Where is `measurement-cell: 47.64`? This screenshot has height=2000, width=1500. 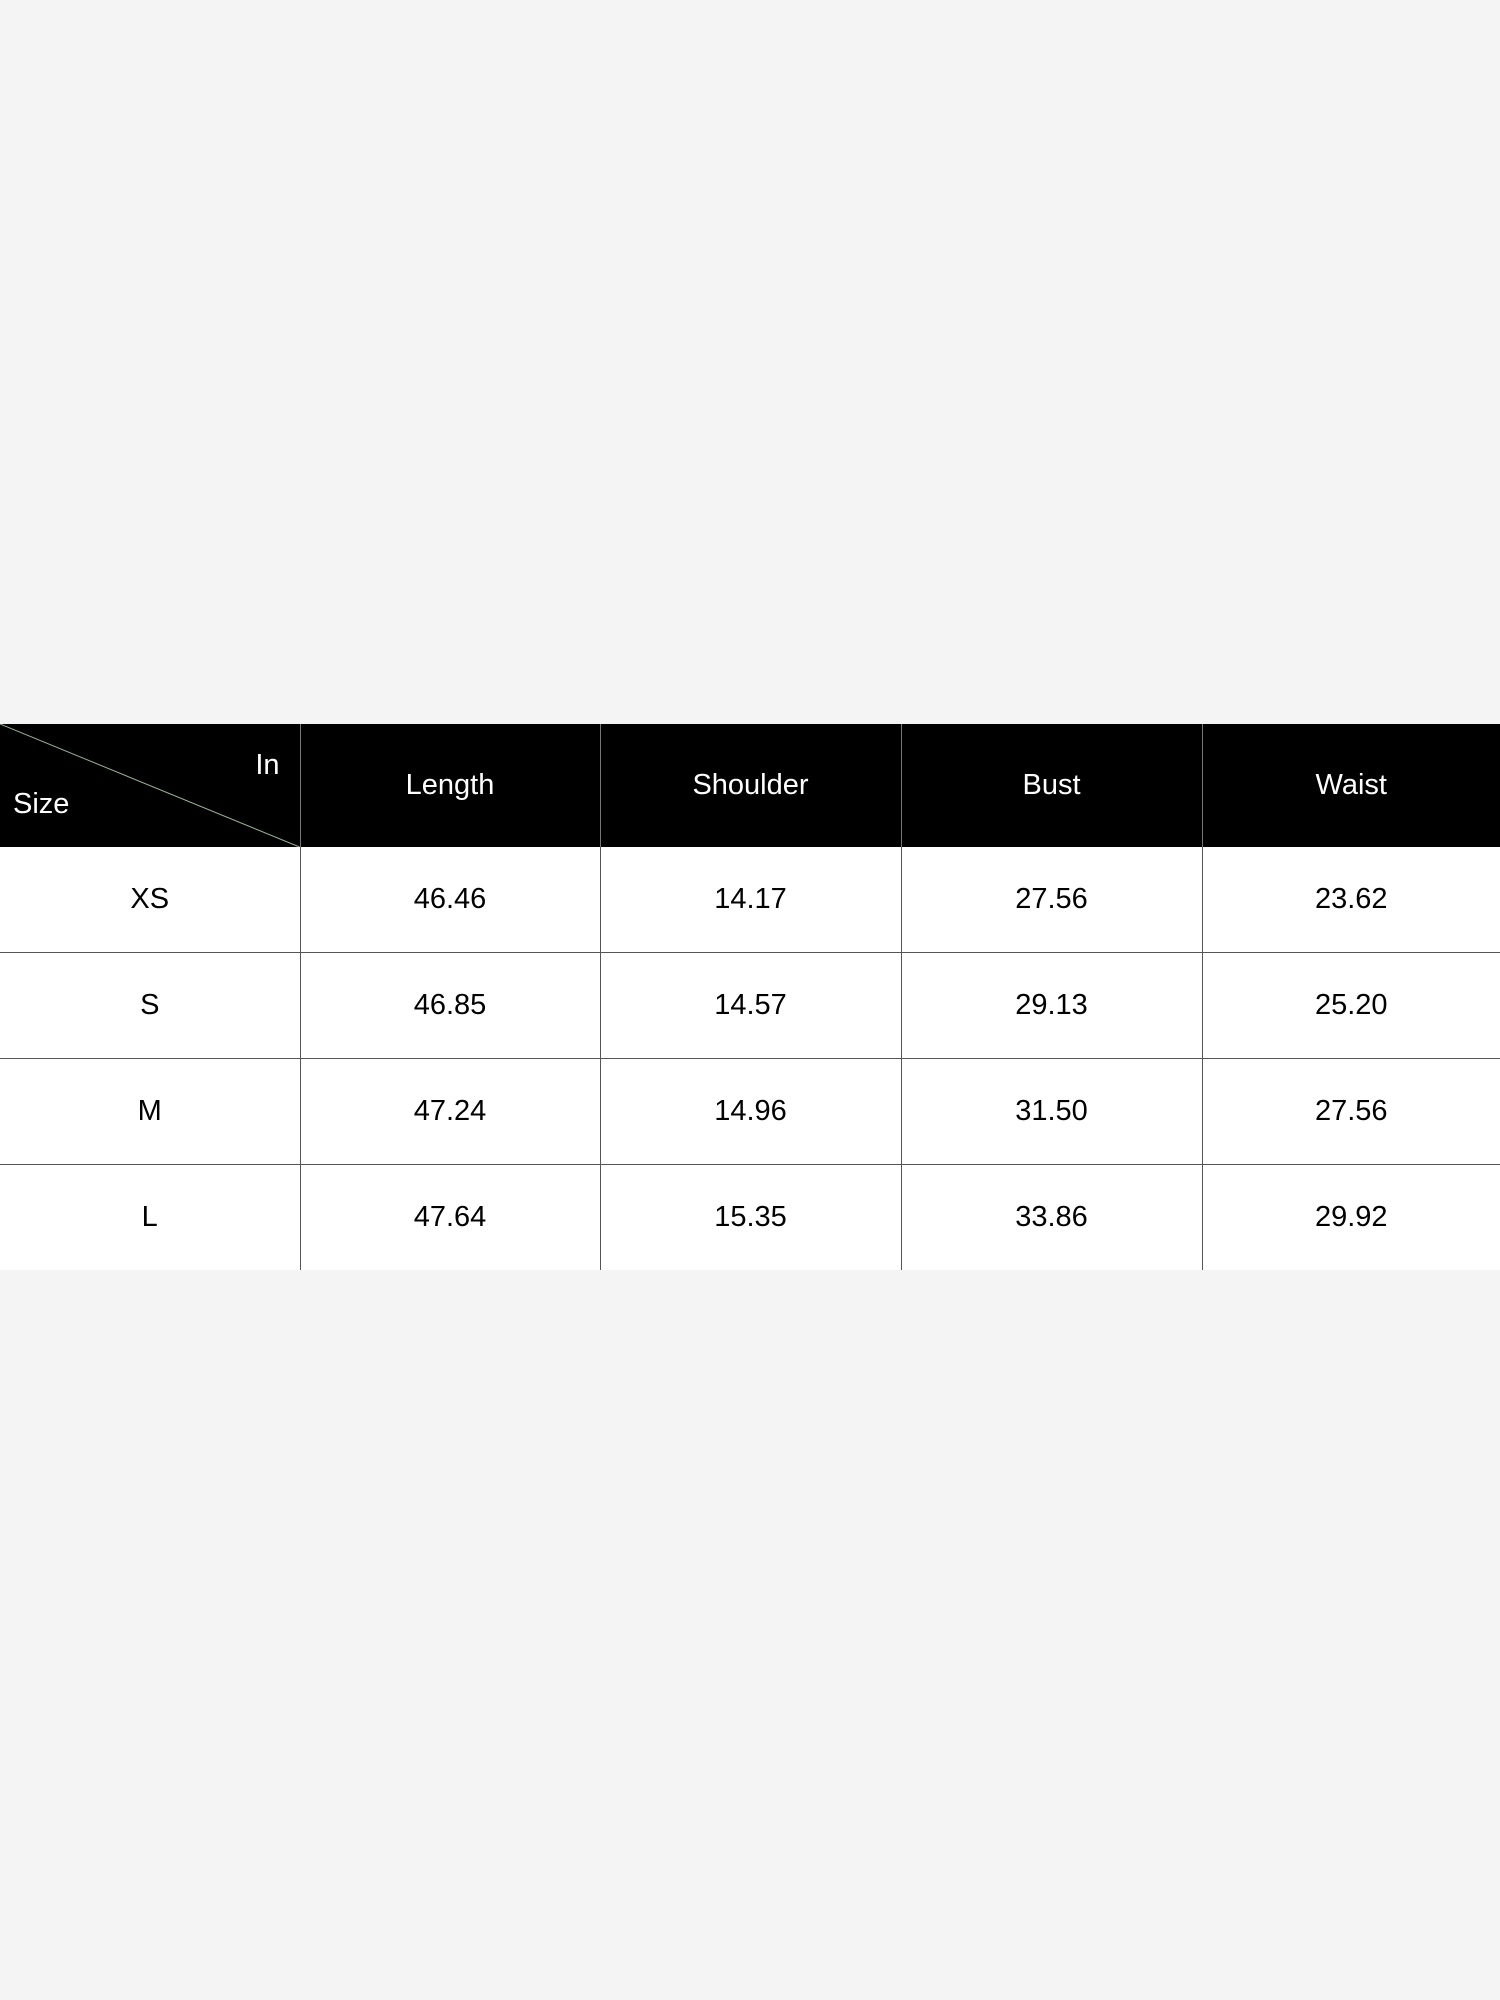 measurement-cell: 47.64 is located at coordinates (449, 1217).